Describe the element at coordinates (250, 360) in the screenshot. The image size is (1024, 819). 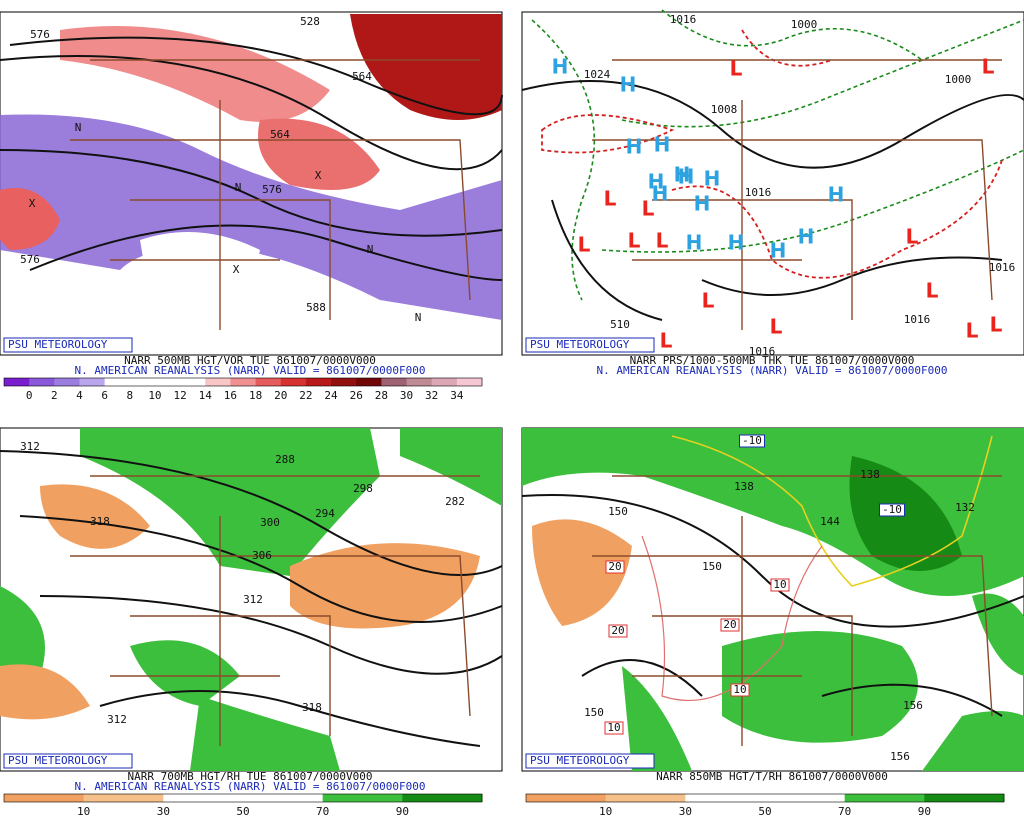
I see `panel-title: NARR 500MB HGT/VOR TUE 861007/0000V000` at that location.